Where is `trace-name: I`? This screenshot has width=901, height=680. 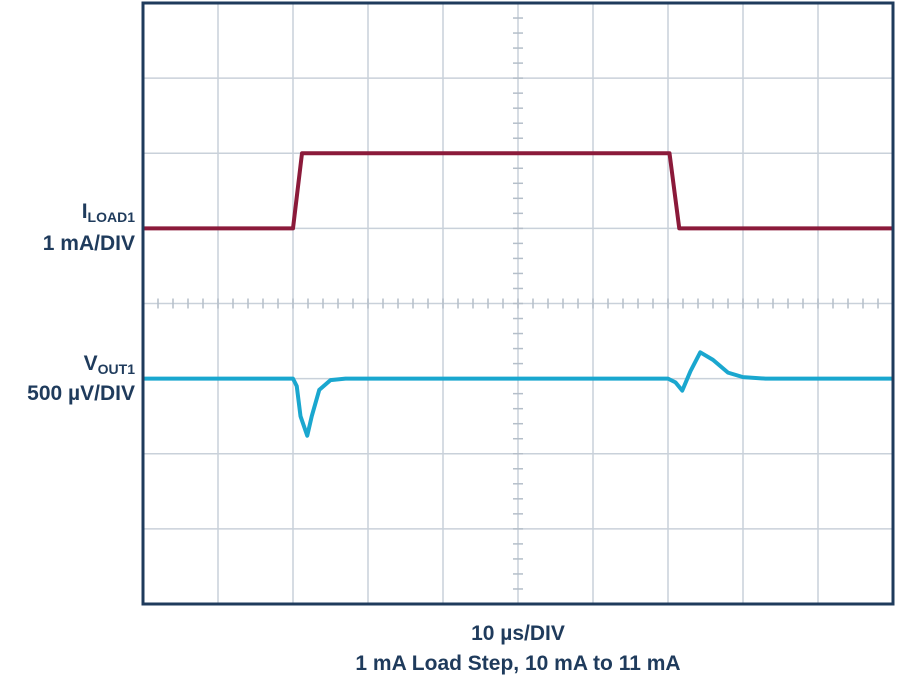 trace-name: I is located at coordinates (85, 211).